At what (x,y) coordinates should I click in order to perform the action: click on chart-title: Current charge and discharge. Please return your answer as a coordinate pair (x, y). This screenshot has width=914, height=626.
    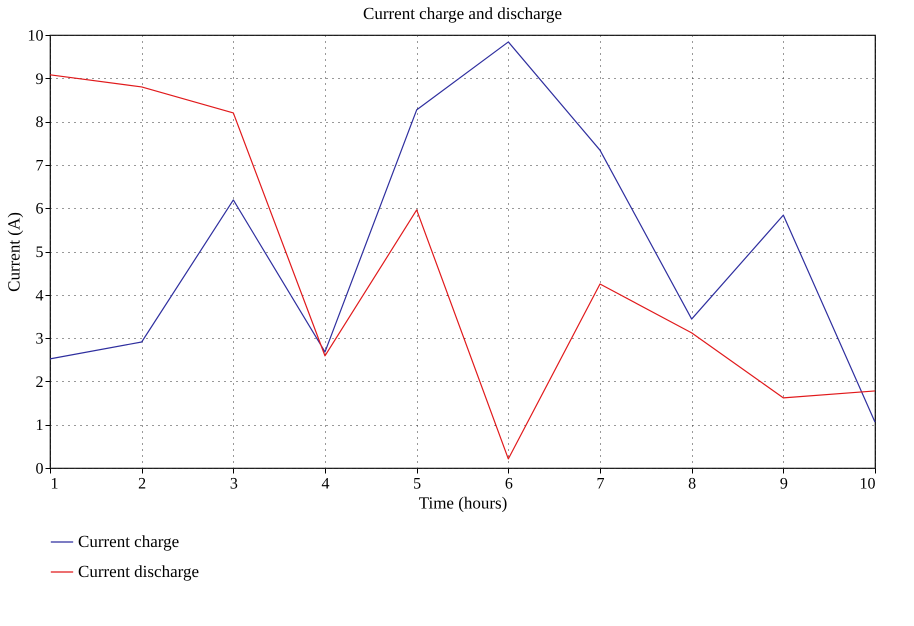
    Looking at the image, I should click on (462, 13).